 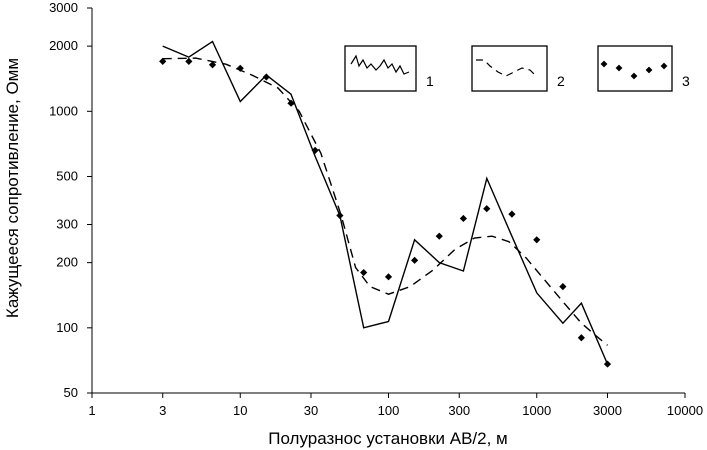 I want to click on y-tick-label: 200, so click(x=67, y=262).